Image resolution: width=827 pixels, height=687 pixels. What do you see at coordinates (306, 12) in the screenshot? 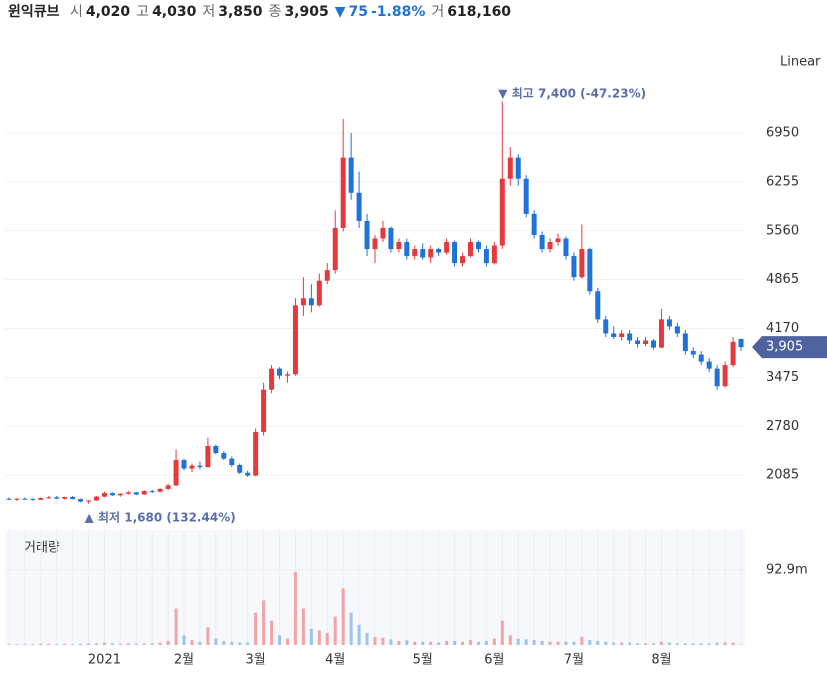
I see `field-value: 3,905` at bounding box center [306, 12].